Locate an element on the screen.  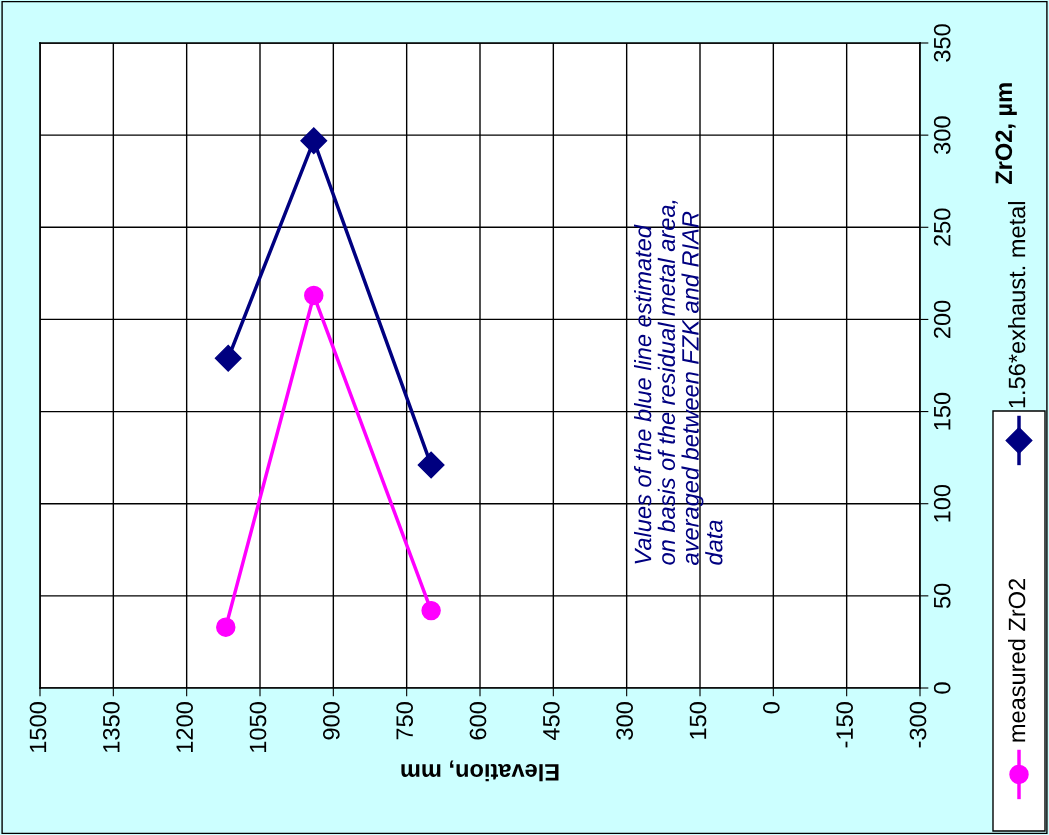
text: 1.56*exhaust. metal is located at coordinates (1016, 305).